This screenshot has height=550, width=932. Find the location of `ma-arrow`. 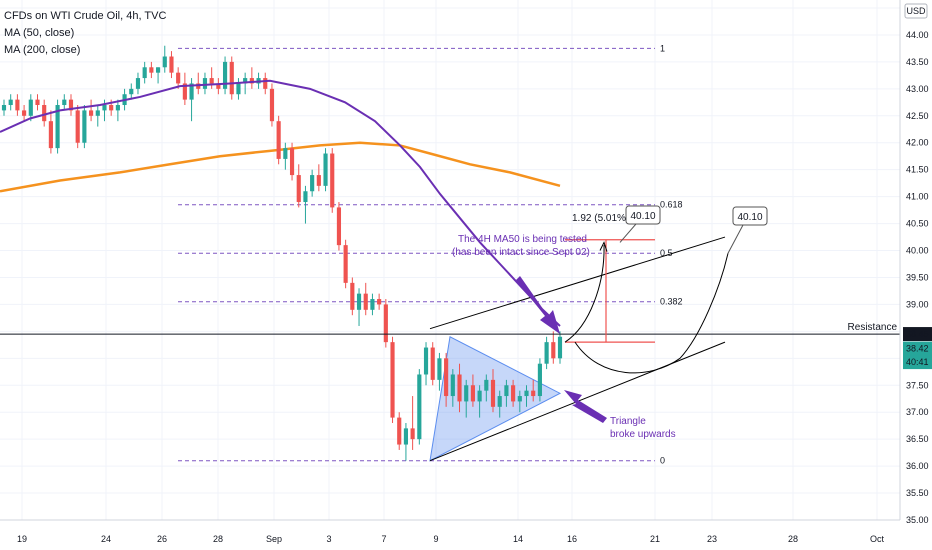

ma-arrow is located at coordinates (538, 305).